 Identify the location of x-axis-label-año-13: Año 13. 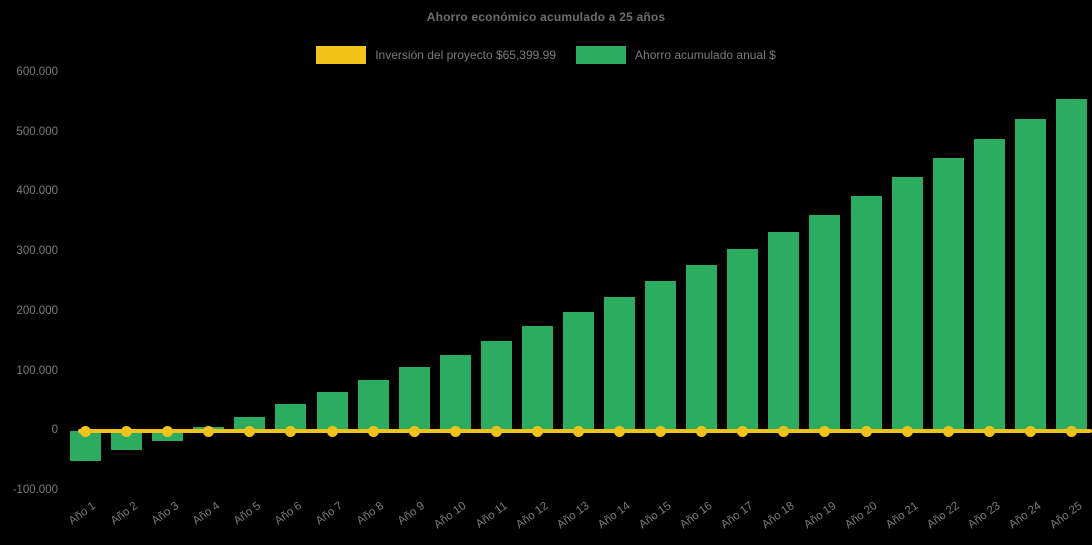
(573, 516).